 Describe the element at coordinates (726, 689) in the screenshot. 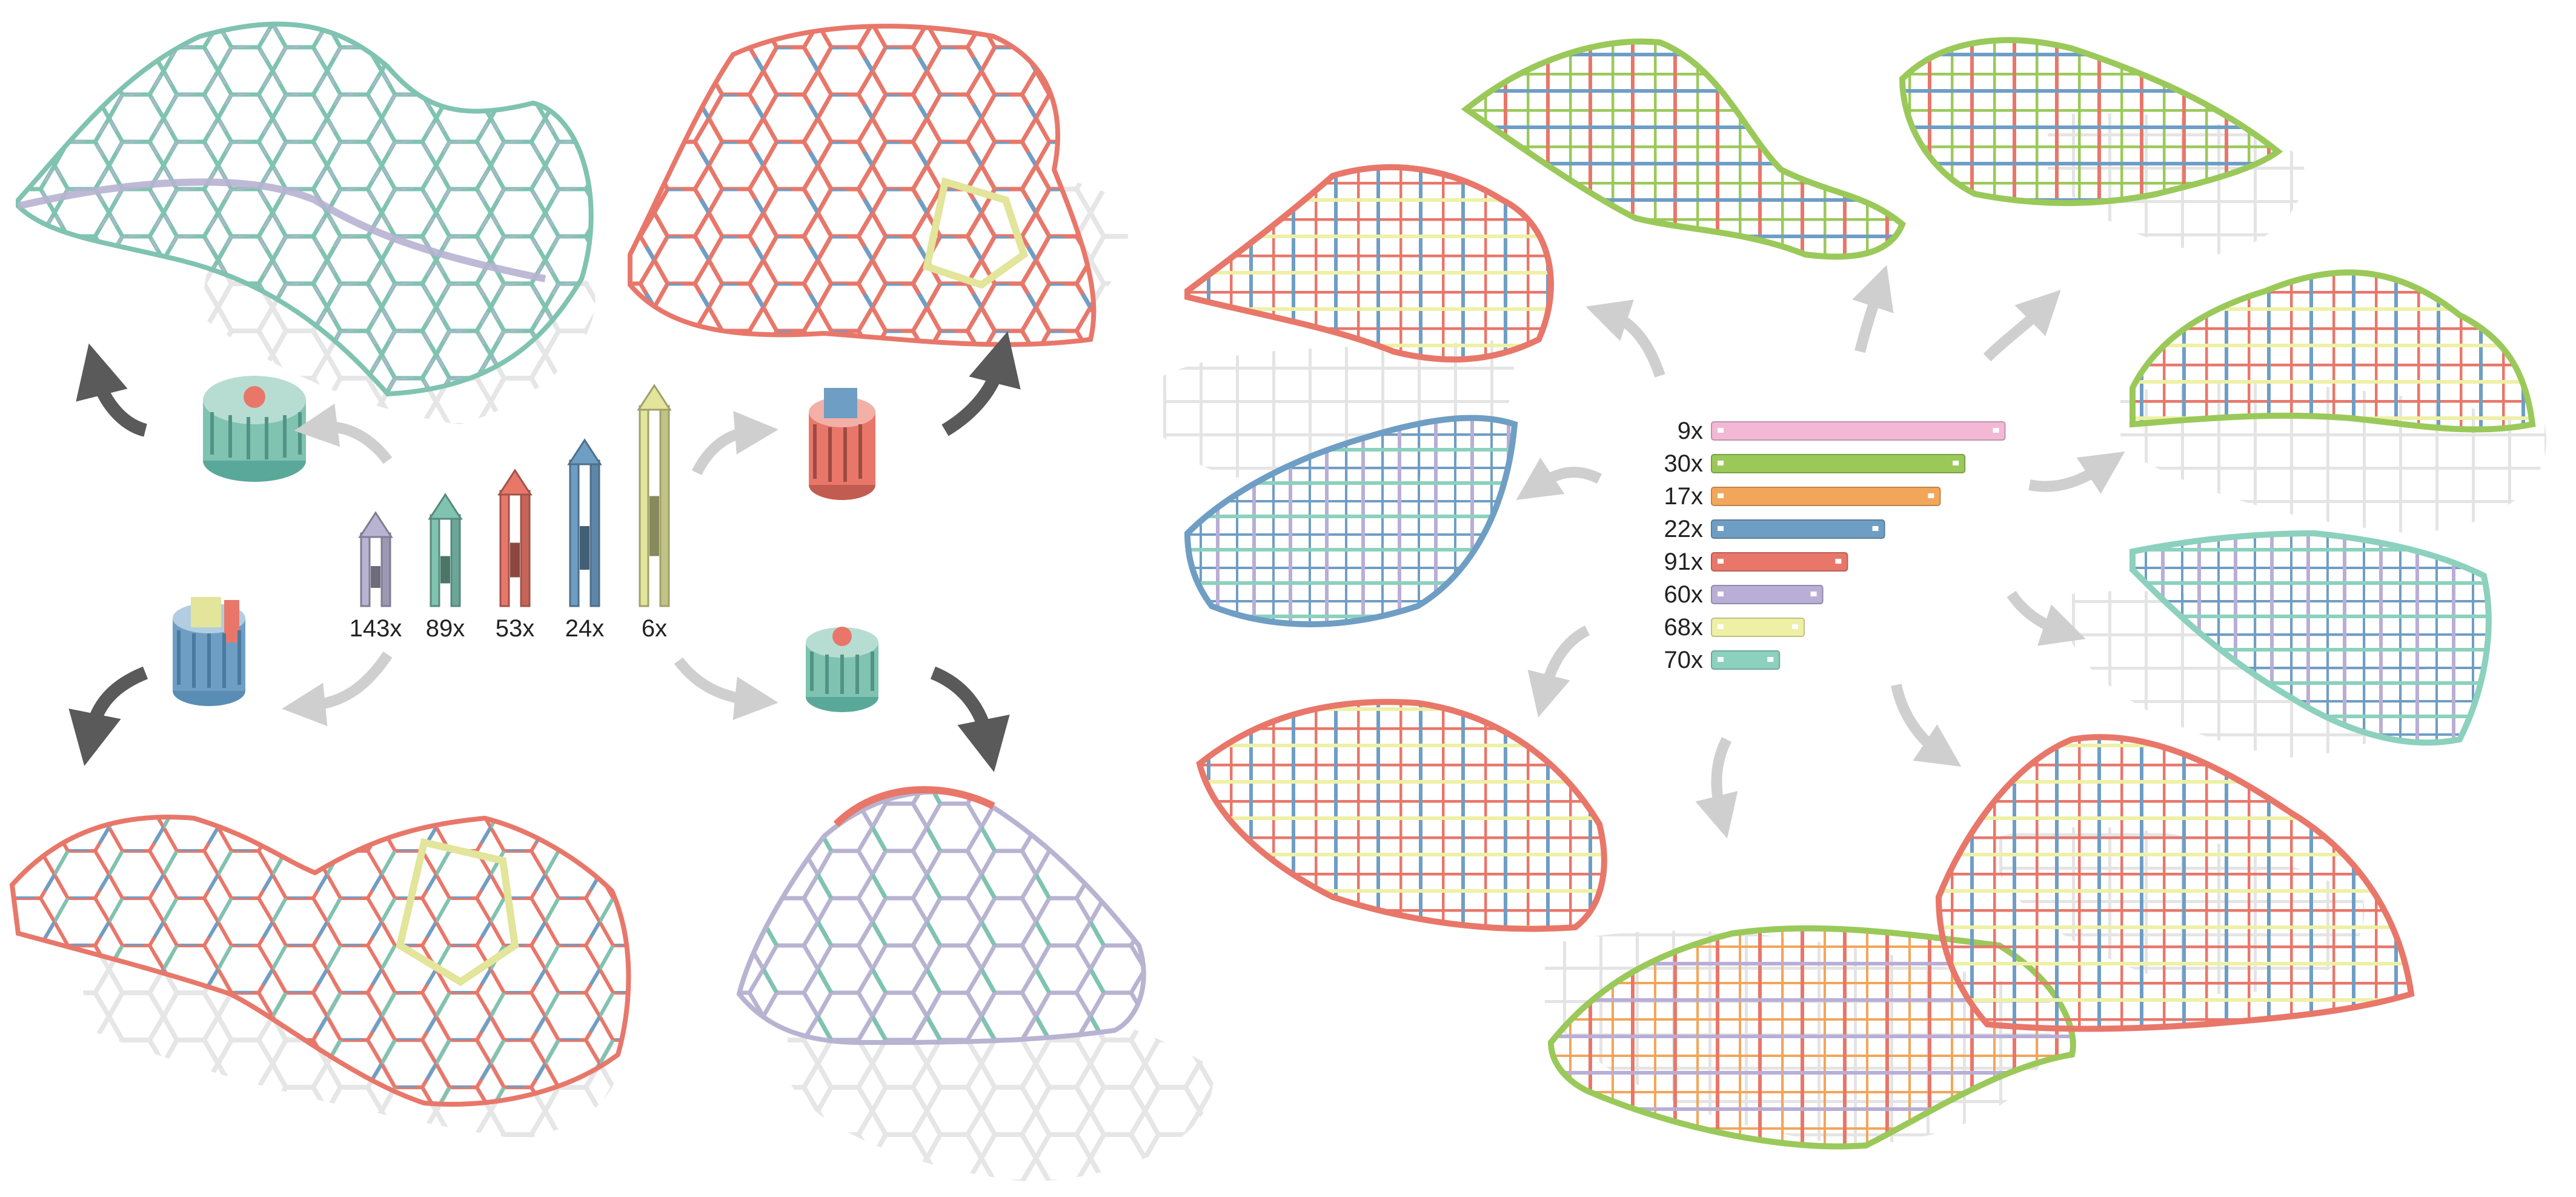

I see `arrow-down-right-light` at that location.